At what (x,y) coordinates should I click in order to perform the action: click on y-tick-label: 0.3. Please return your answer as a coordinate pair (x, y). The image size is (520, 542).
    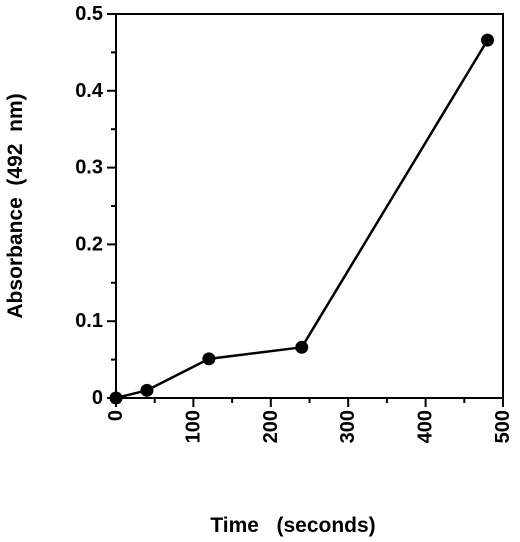
    Looking at the image, I should click on (89, 168).